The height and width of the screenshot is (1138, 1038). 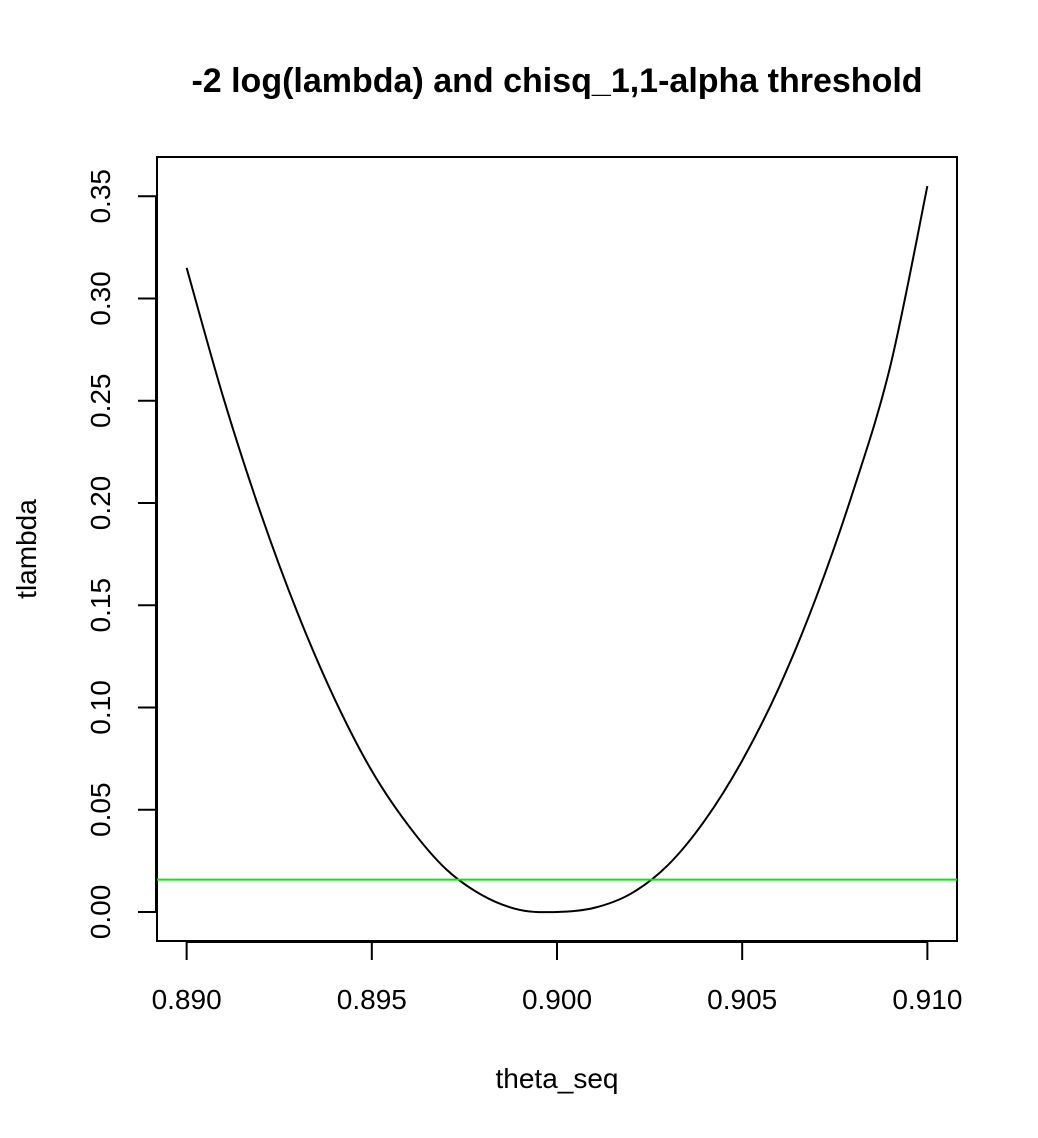 I want to click on x-axis-label: theta_seq, so click(x=557, y=1078).